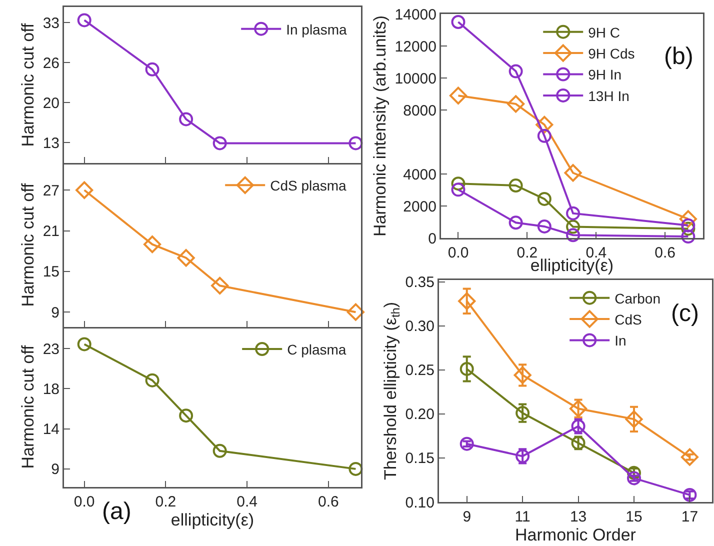 The width and height of the screenshot is (714, 546). Describe the element at coordinates (415, 15) in the screenshot. I see `y-tick-label: 14000` at that location.